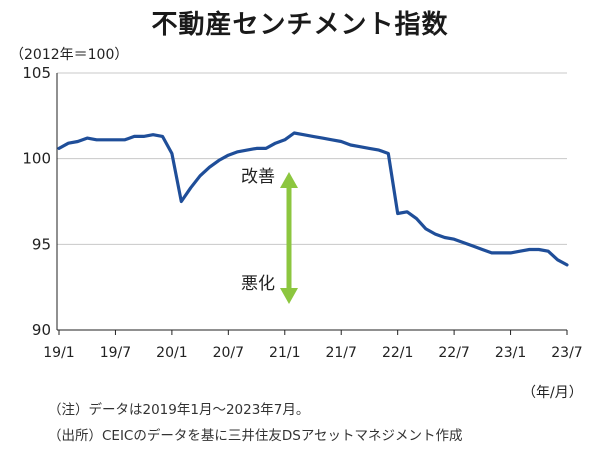  I want to click on x-tick-label: 21/1, so click(284, 353).